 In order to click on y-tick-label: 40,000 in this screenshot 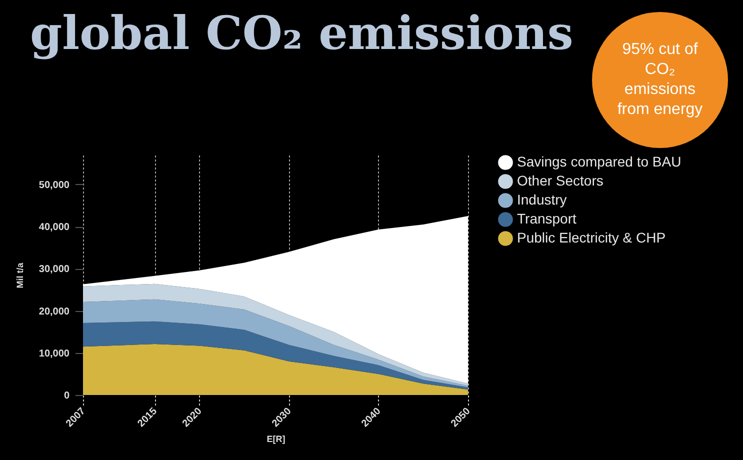, I will do `click(54, 228)`.